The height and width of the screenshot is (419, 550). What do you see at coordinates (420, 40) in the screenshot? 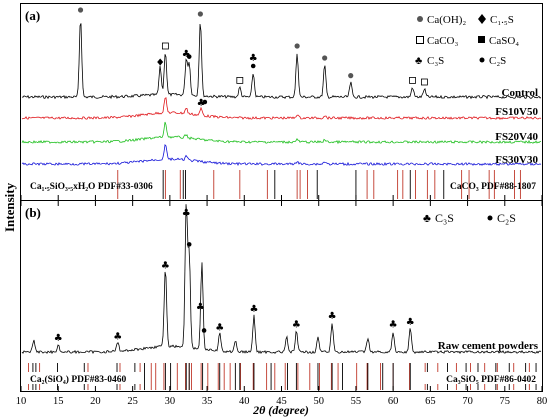
I see `legend-open-square-icon` at bounding box center [420, 40].